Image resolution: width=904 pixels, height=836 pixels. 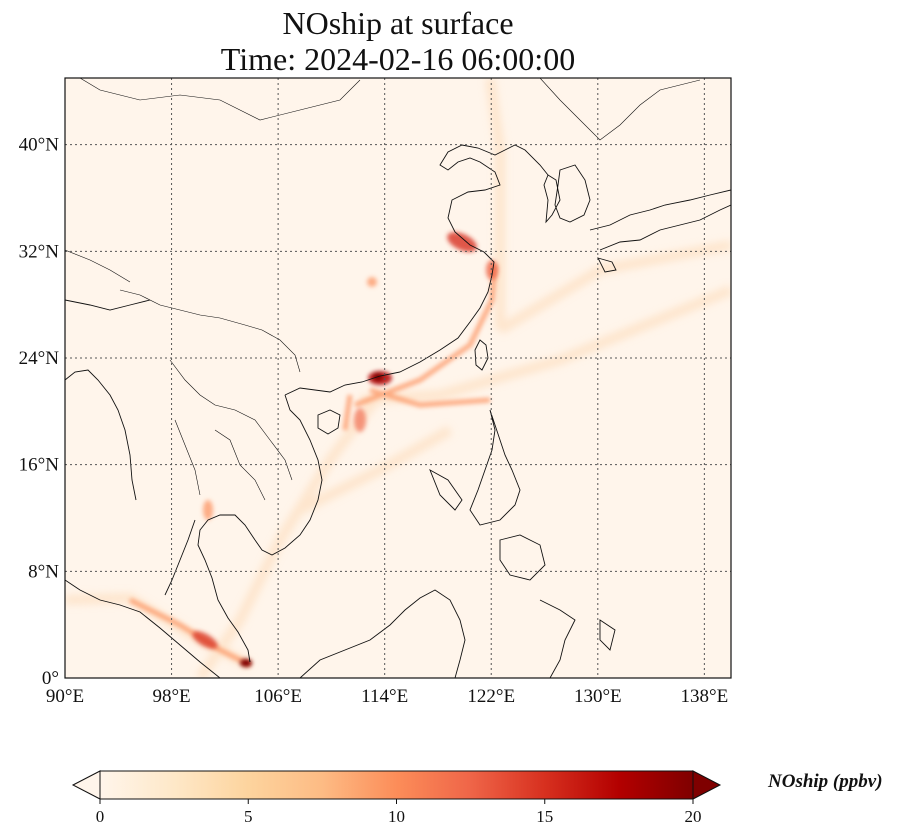 I want to click on colorbar-label: NOship (ppbv), so click(x=825, y=781).